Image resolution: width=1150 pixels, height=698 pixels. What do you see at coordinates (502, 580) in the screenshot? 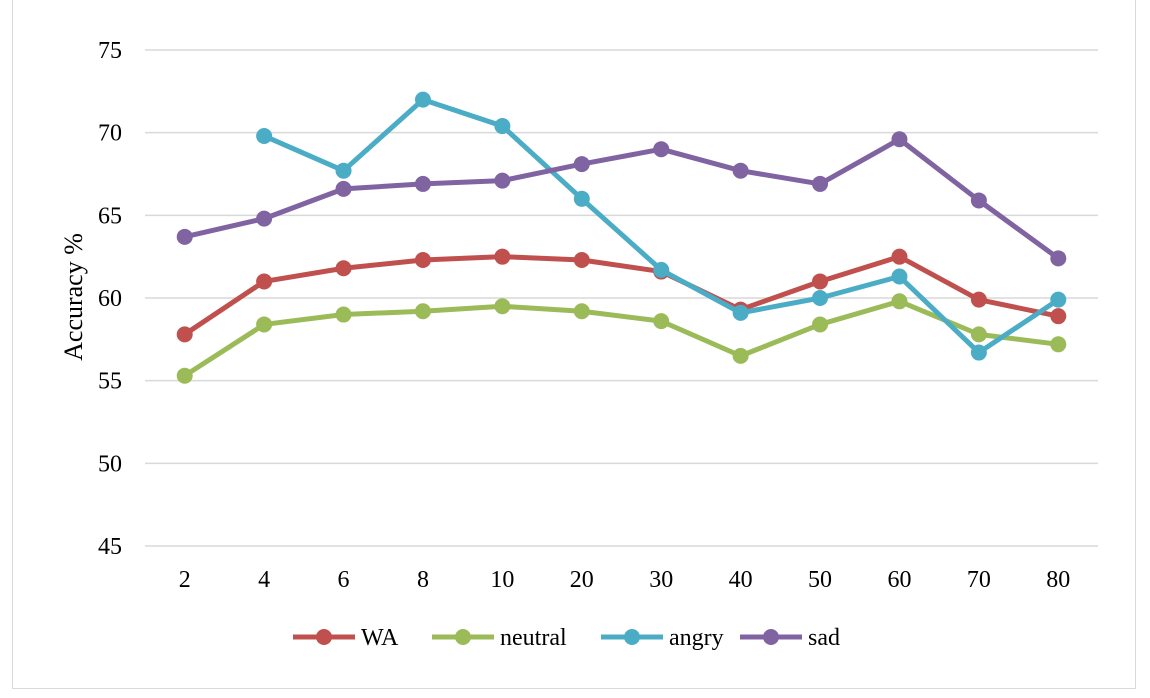
I see `x-tick-label: 10` at bounding box center [502, 580].